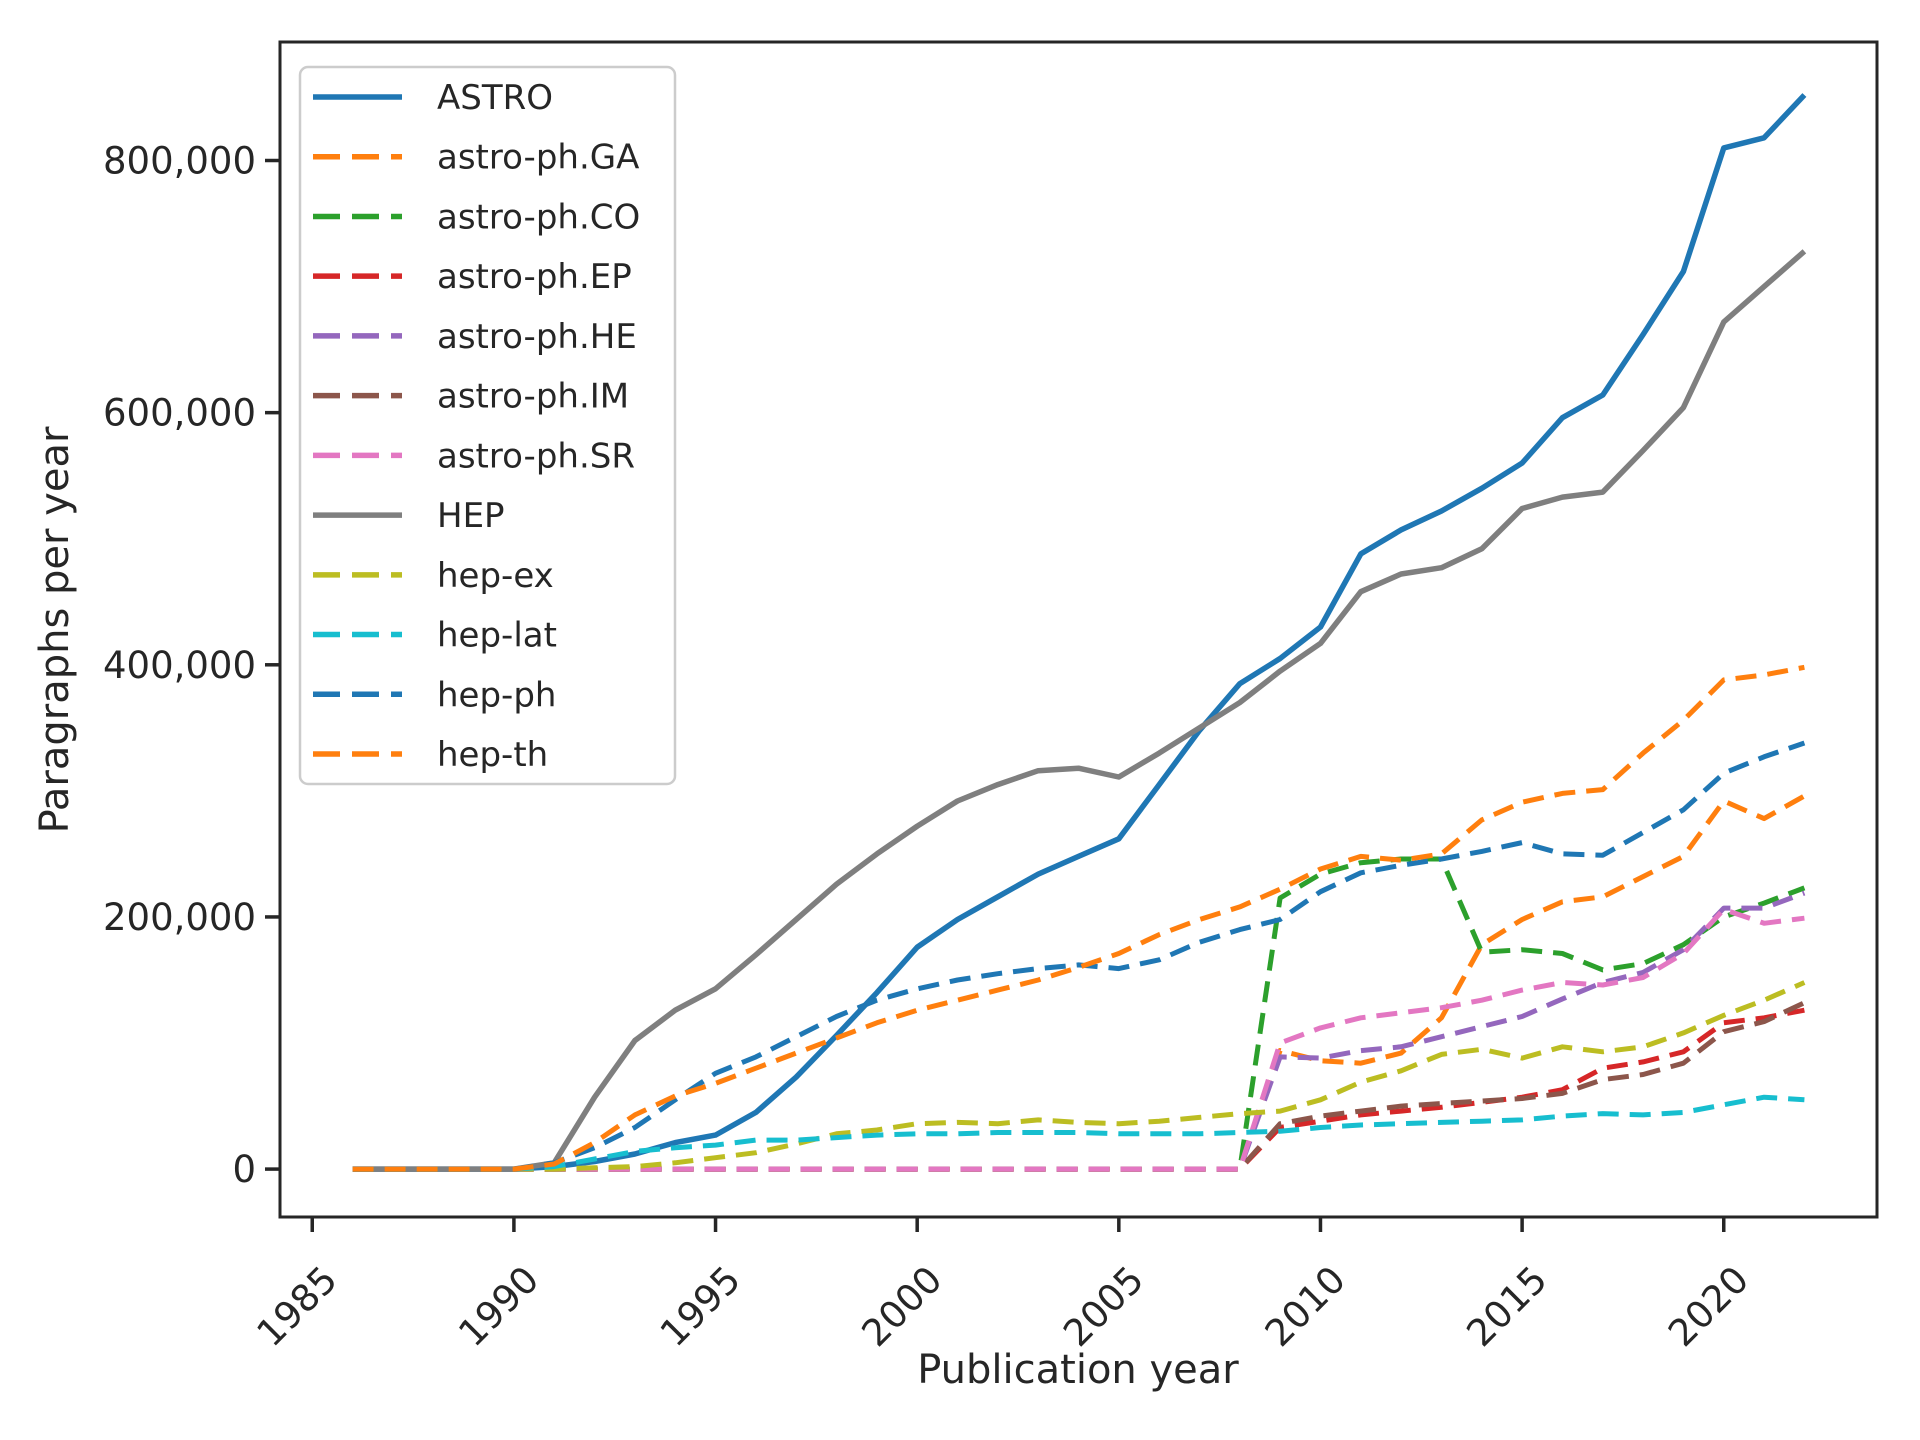 The image size is (1920, 1440). I want to click on legend-label-hep-ex: hep-ex, so click(495, 576).